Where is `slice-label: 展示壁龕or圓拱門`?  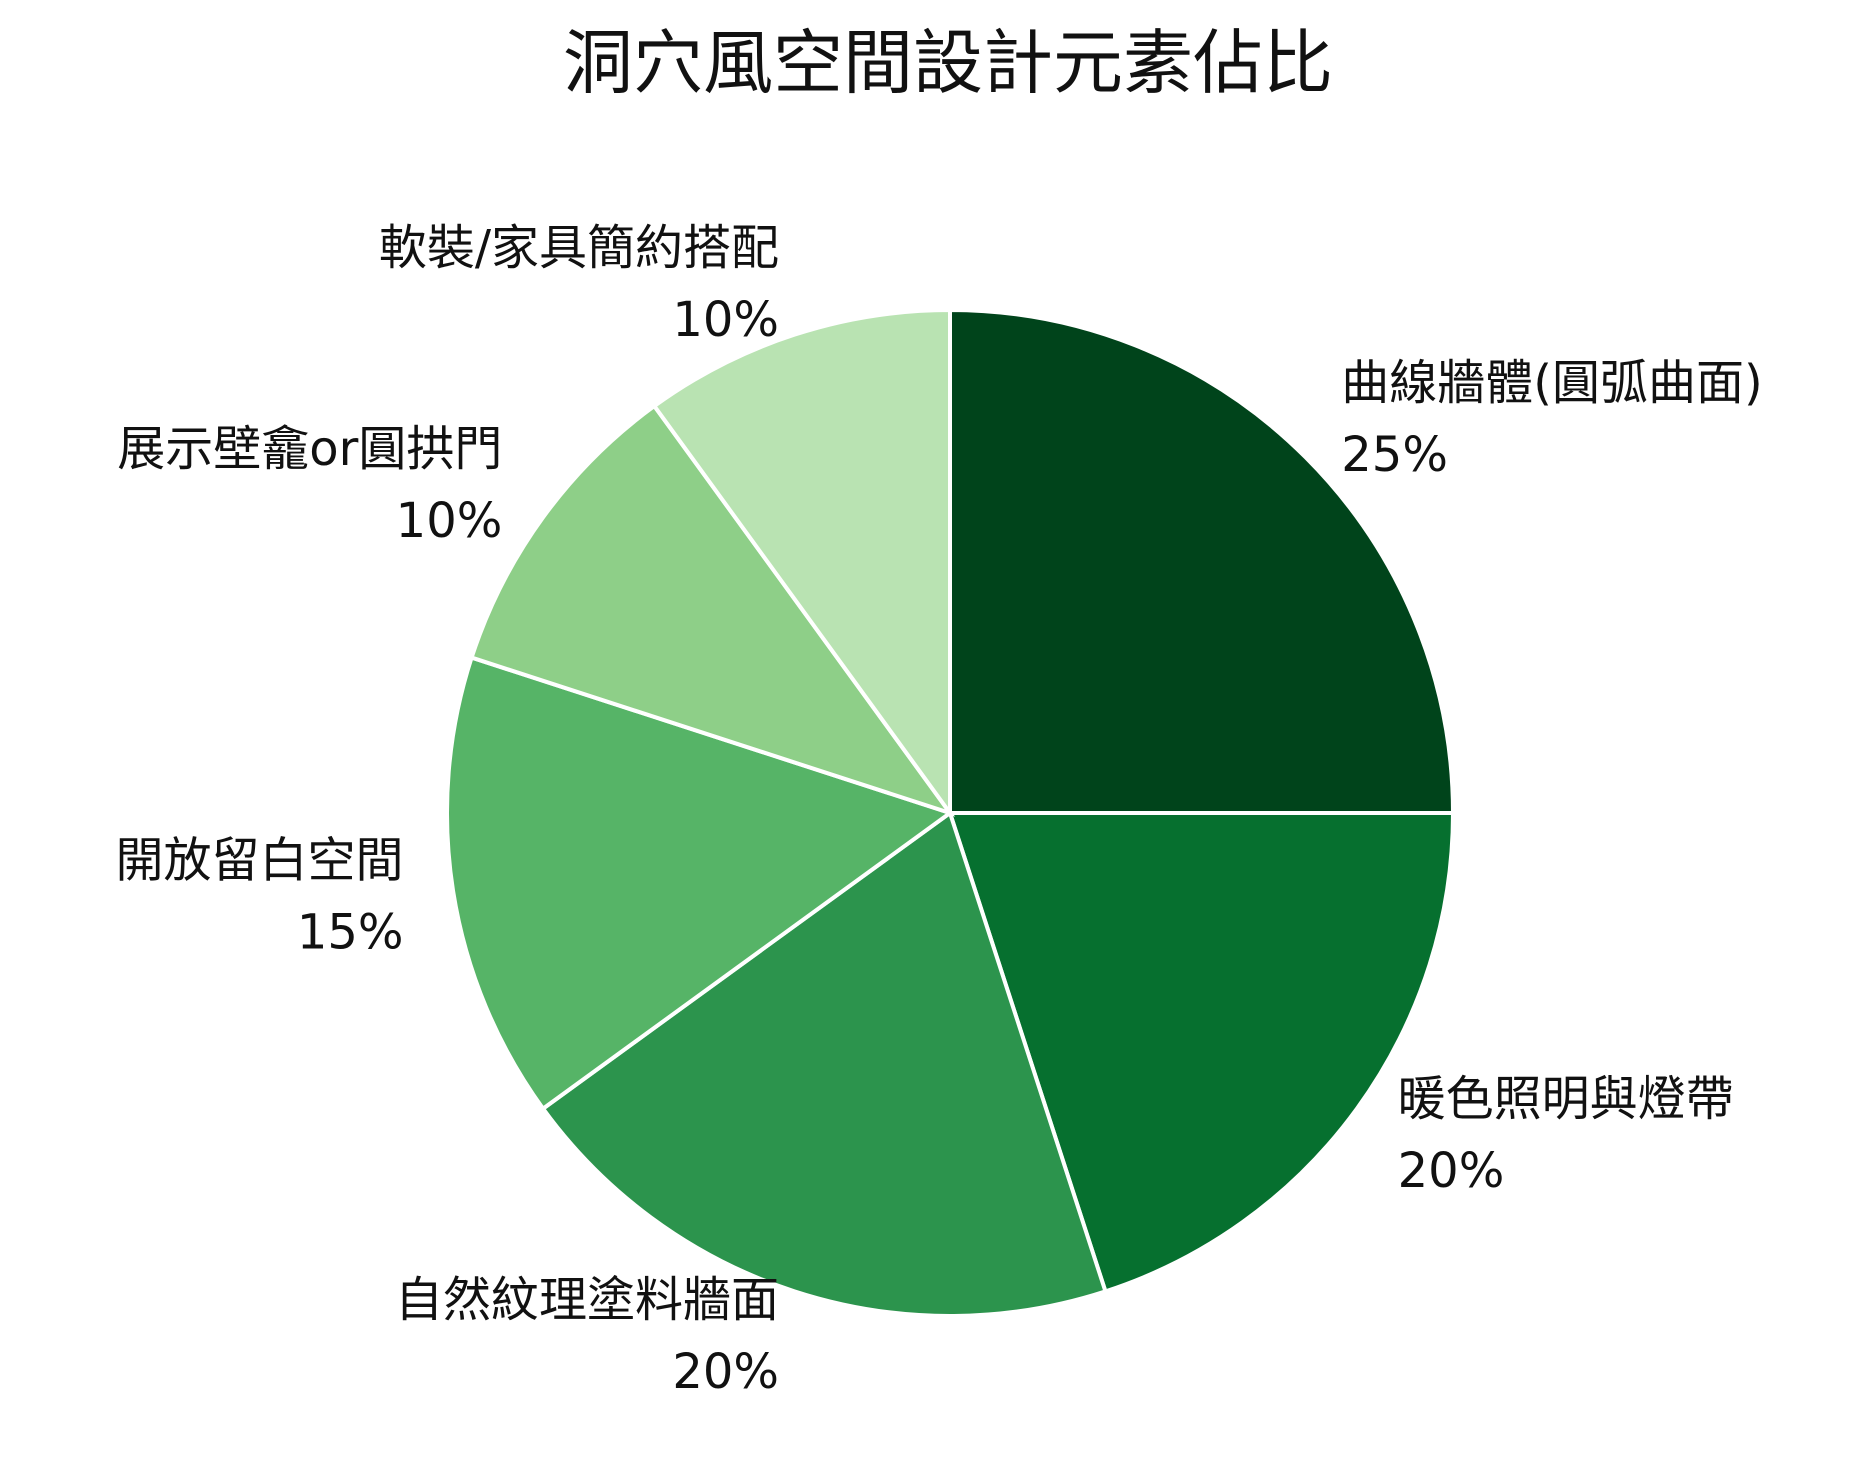 slice-label: 展示壁龕or圓拱門 is located at coordinates (309, 449).